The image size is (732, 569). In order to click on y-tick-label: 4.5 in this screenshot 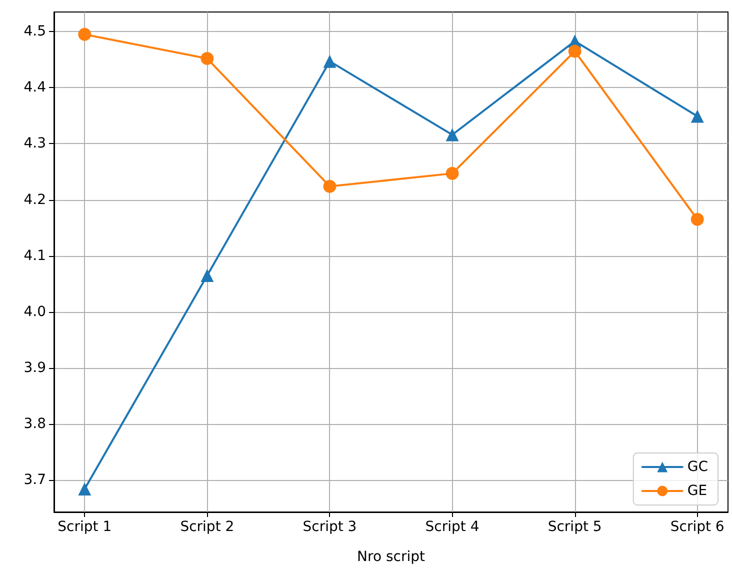, I will do `click(35, 32)`.